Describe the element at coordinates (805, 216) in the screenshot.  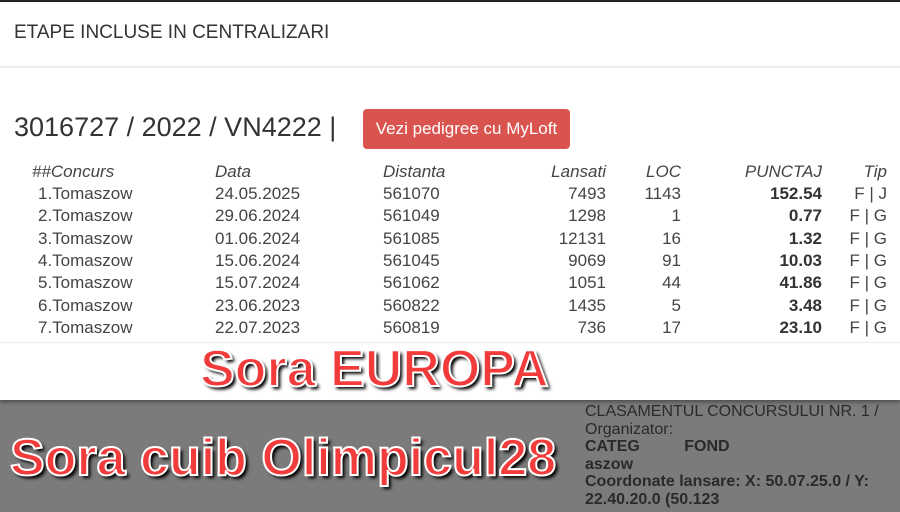
I see `cell-punctaj: 0.77` at that location.